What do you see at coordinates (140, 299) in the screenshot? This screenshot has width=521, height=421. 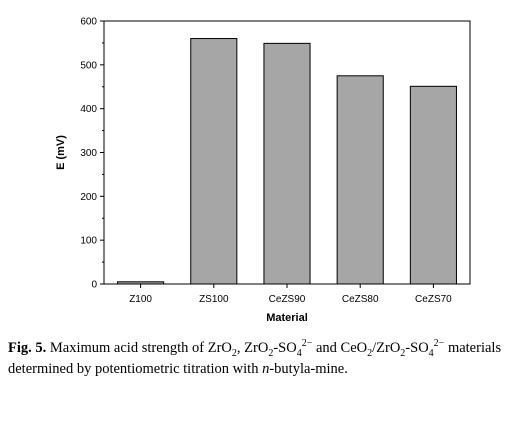 I see `x-tick-label: Z100` at bounding box center [140, 299].